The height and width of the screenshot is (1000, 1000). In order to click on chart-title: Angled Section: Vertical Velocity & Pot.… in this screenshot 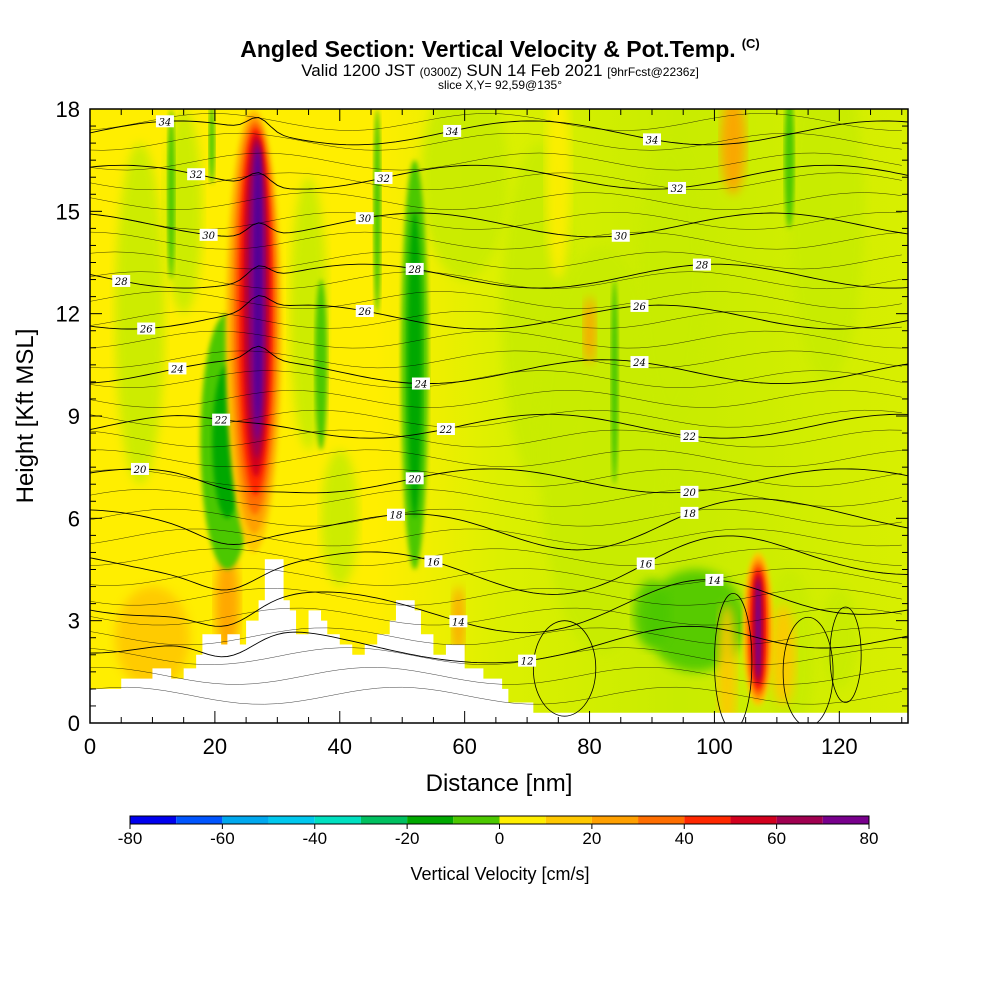, I will do `click(500, 49)`.